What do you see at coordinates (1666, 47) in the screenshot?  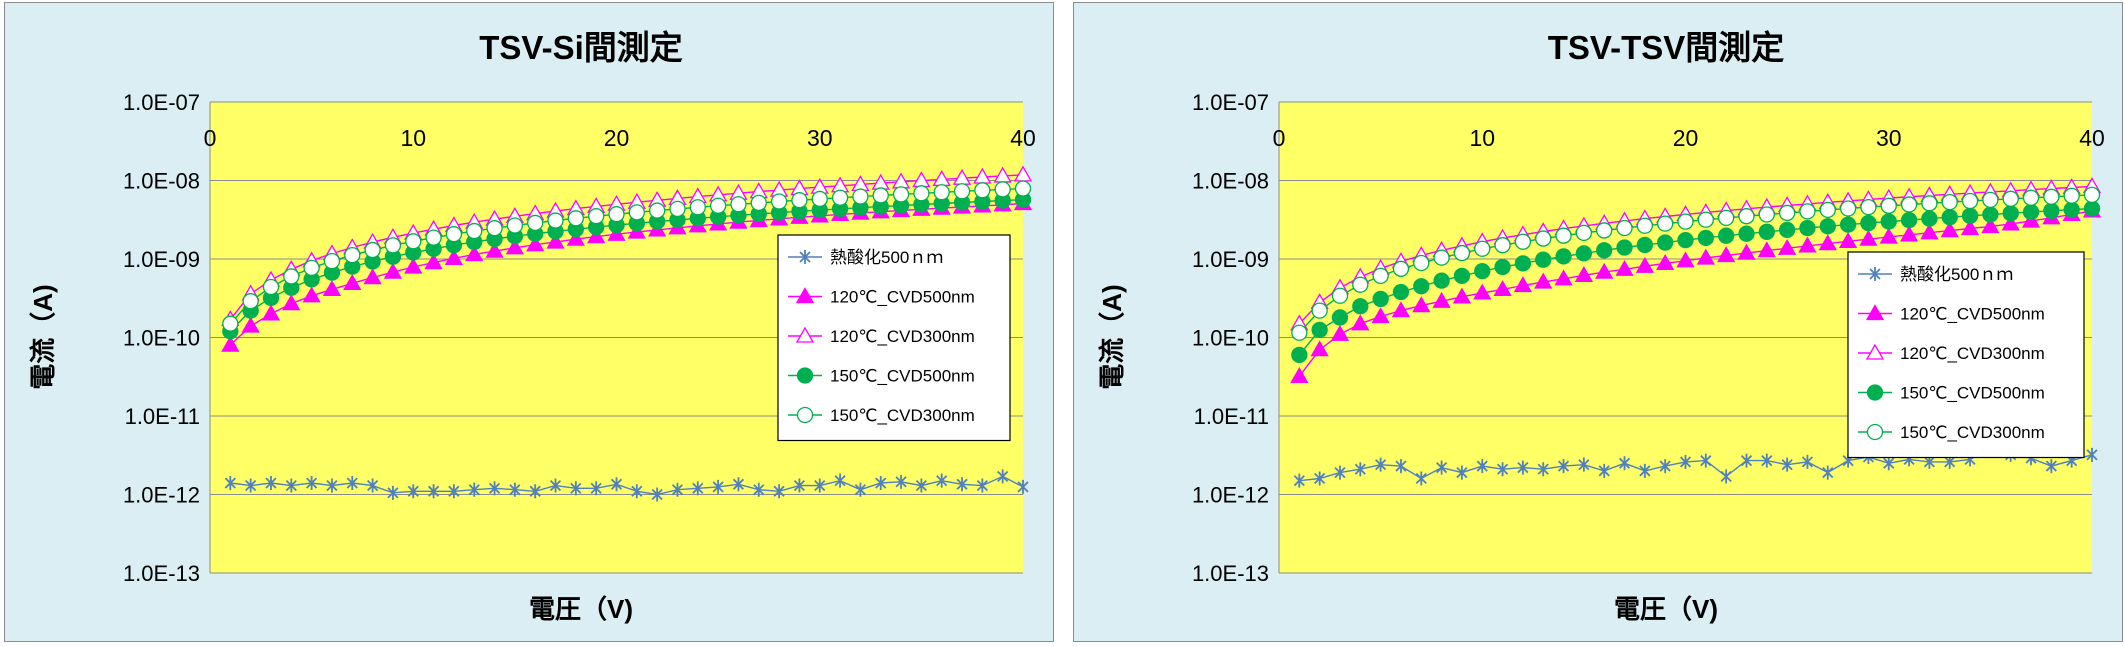 I see `chart-title: TSV-TSV間測定` at bounding box center [1666, 47].